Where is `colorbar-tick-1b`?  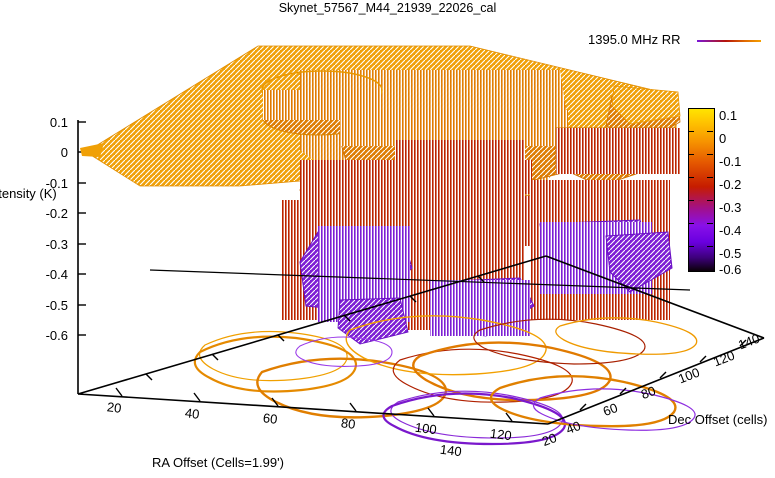
colorbar-tick-1b is located at coordinates (710, 154).